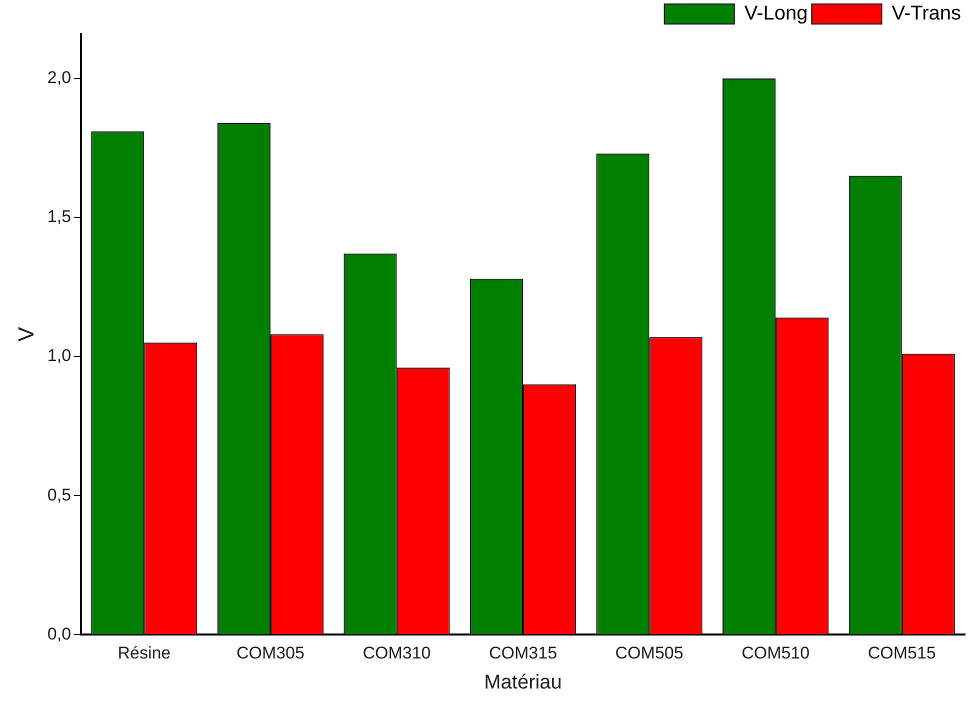 This screenshot has height=709, width=973. What do you see at coordinates (902, 652) in the screenshot?
I see `x-tick-label: COM515` at bounding box center [902, 652].